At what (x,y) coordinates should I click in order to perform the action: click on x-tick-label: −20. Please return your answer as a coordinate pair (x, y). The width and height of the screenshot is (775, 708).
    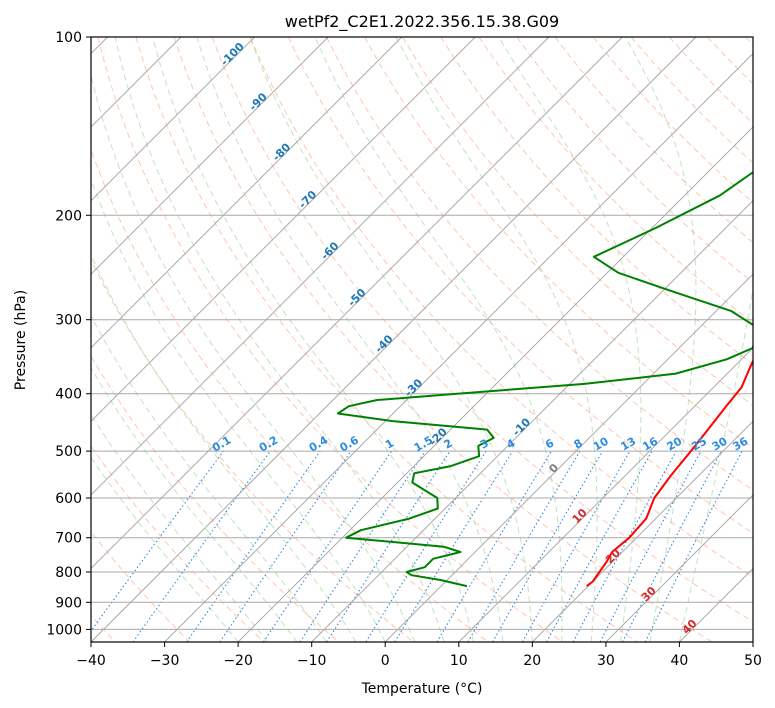
    Looking at the image, I should click on (238, 661).